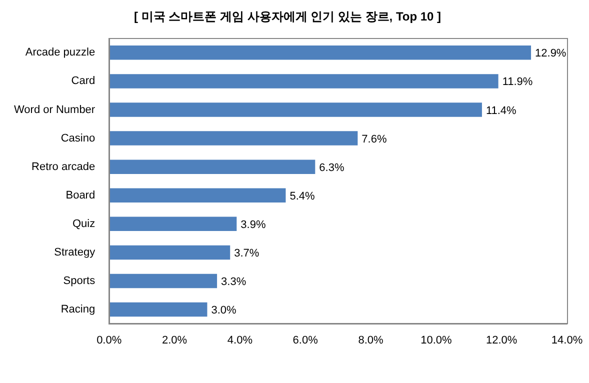 The image size is (589, 383). Describe the element at coordinates (374, 139) in the screenshot. I see `data-label: 7.6%` at that location.